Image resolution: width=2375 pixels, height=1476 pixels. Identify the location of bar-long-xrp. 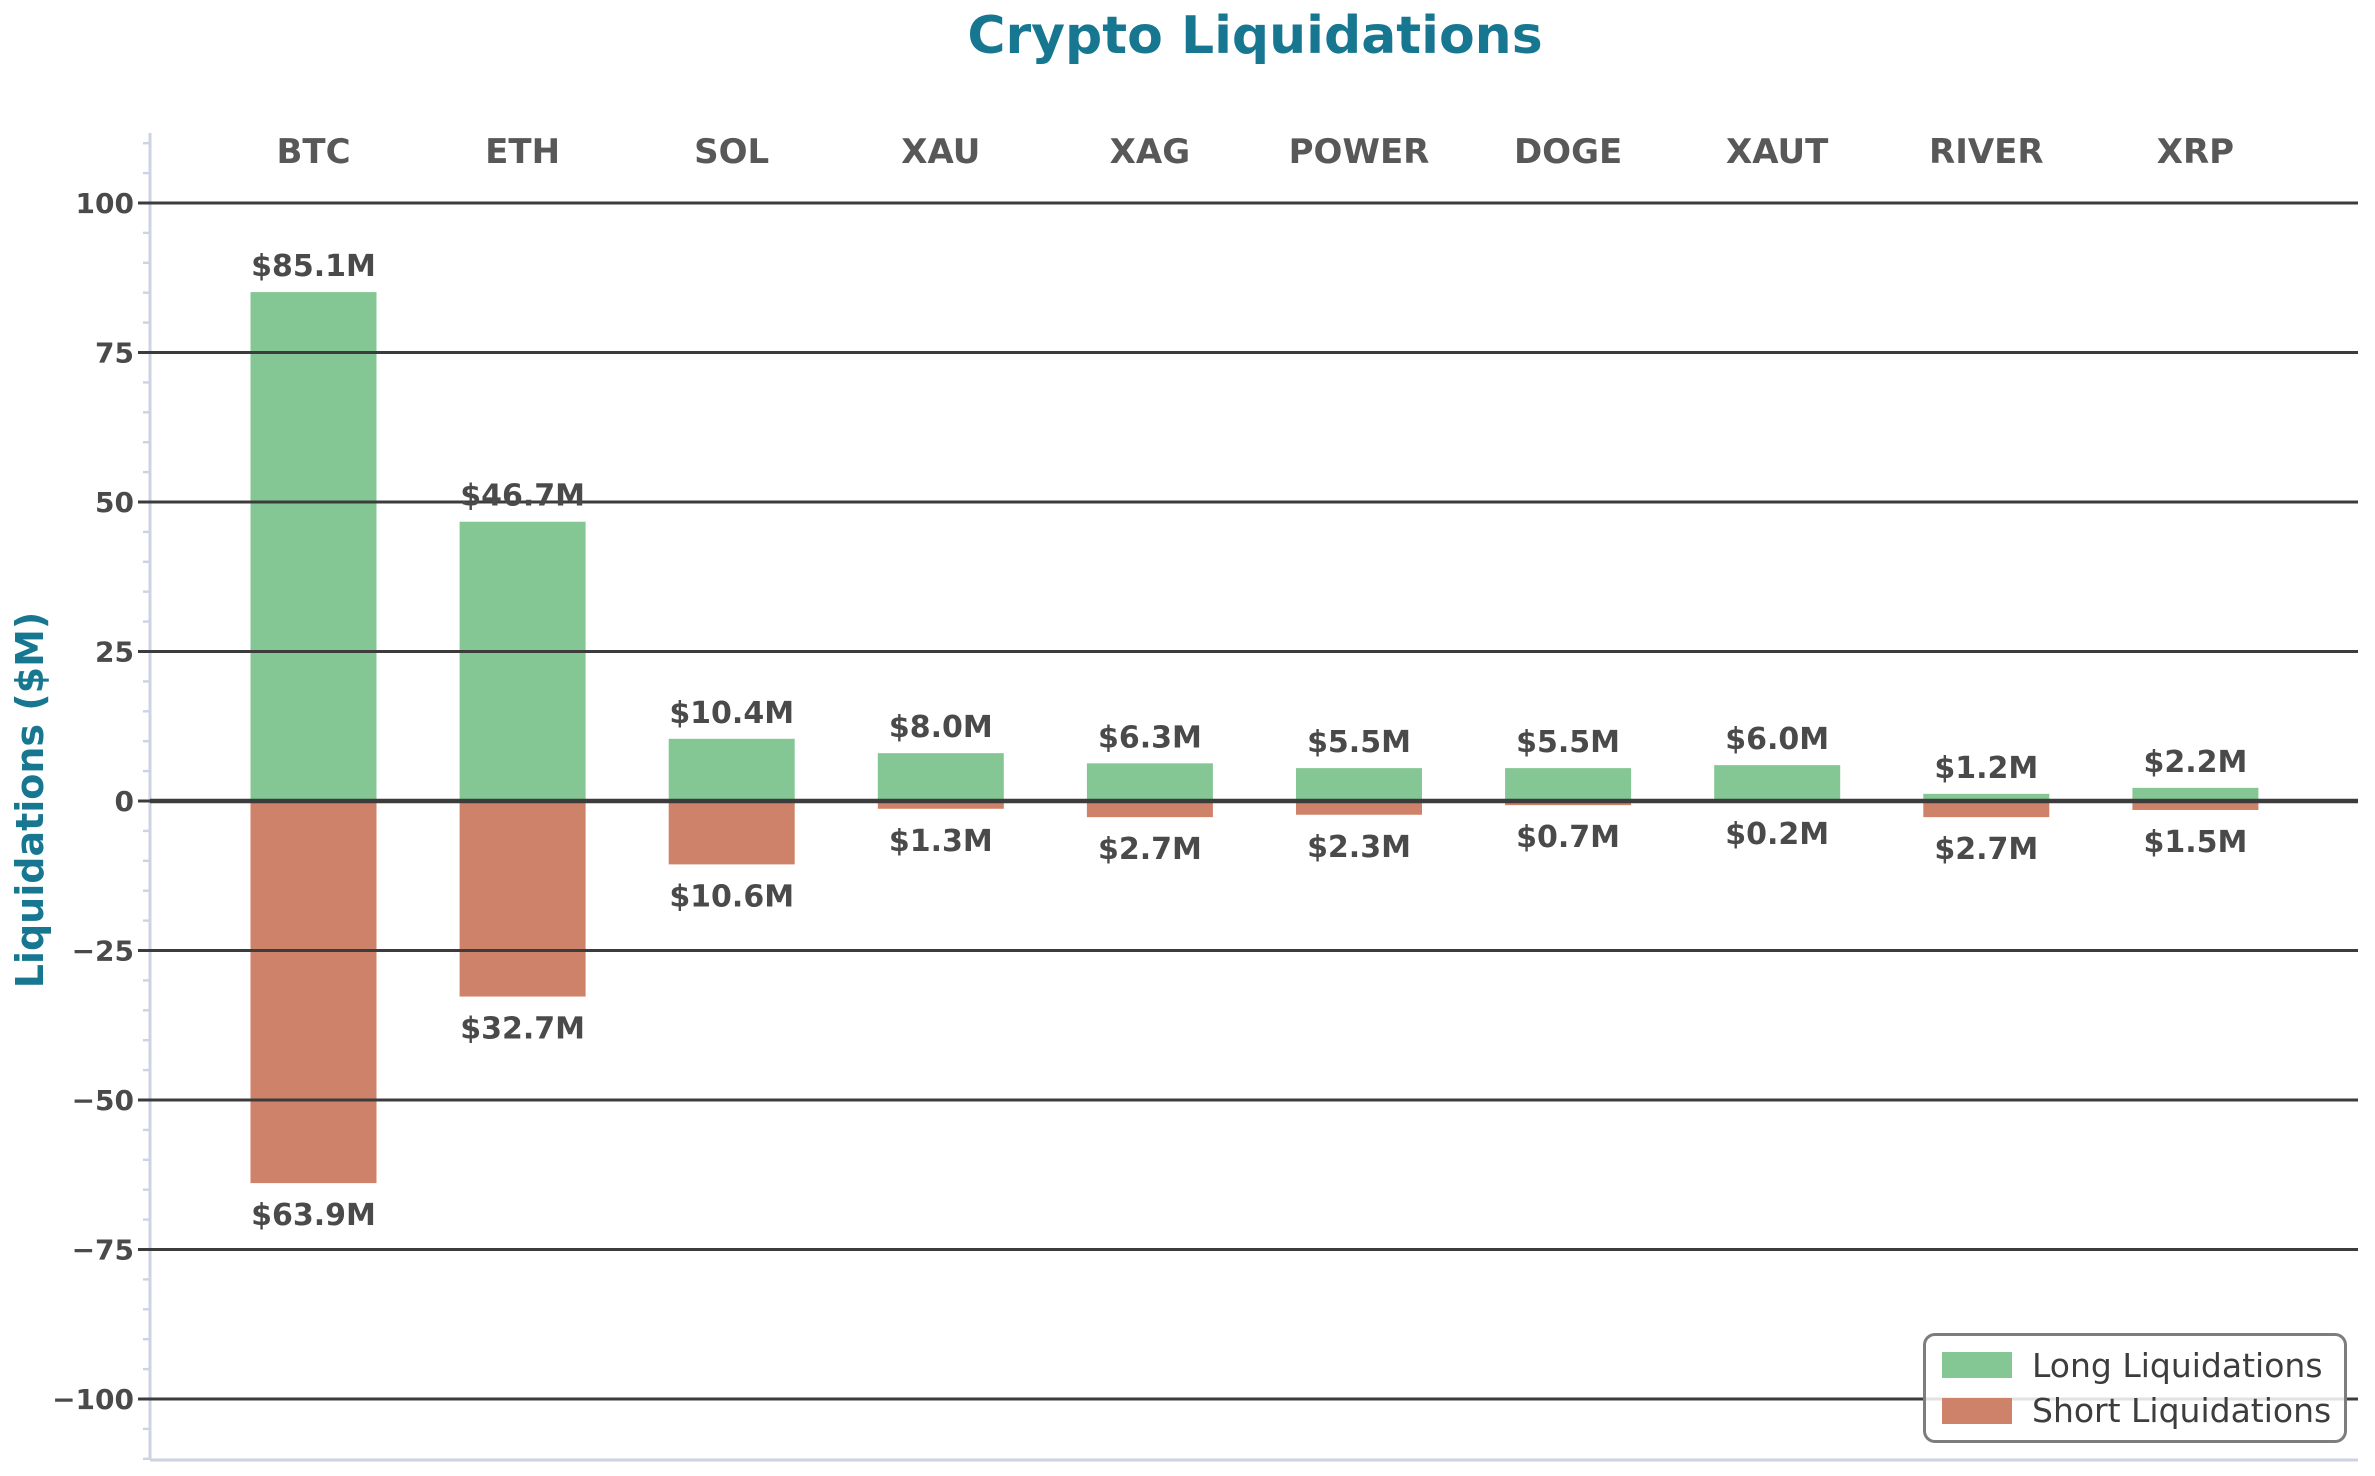
(2195, 794).